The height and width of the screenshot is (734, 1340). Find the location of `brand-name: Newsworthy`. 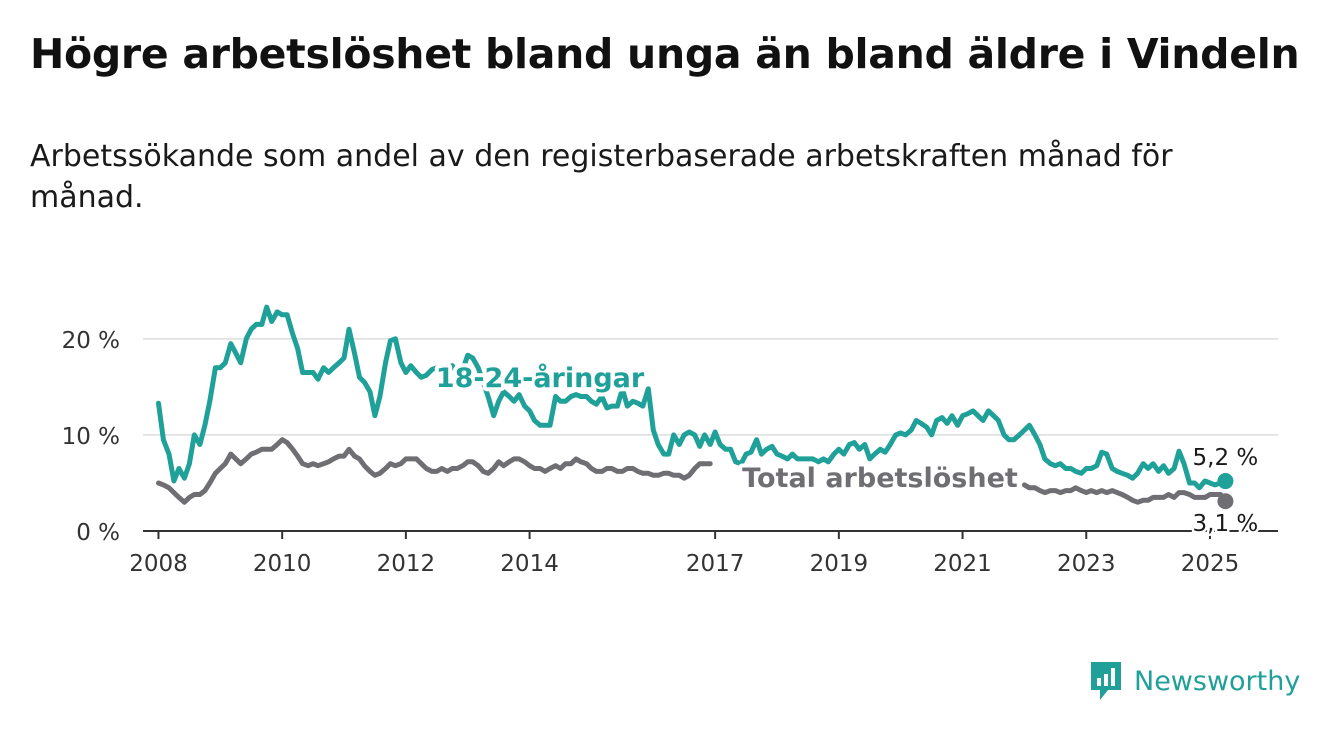

brand-name: Newsworthy is located at coordinates (1217, 681).